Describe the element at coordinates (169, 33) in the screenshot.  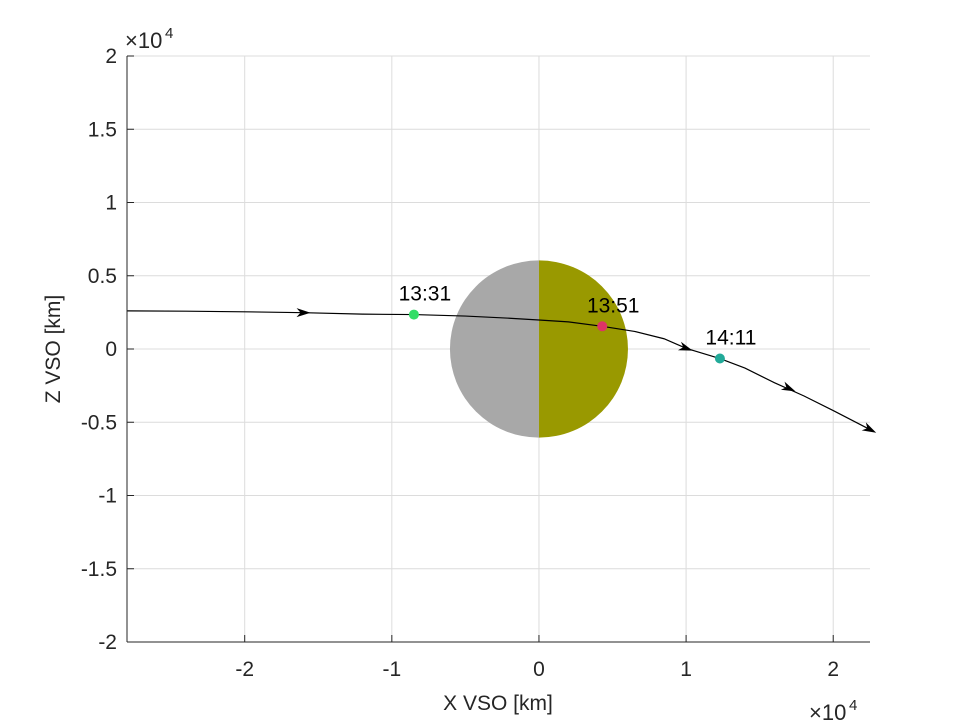
I see `y-multiplier-exponent: 4` at that location.